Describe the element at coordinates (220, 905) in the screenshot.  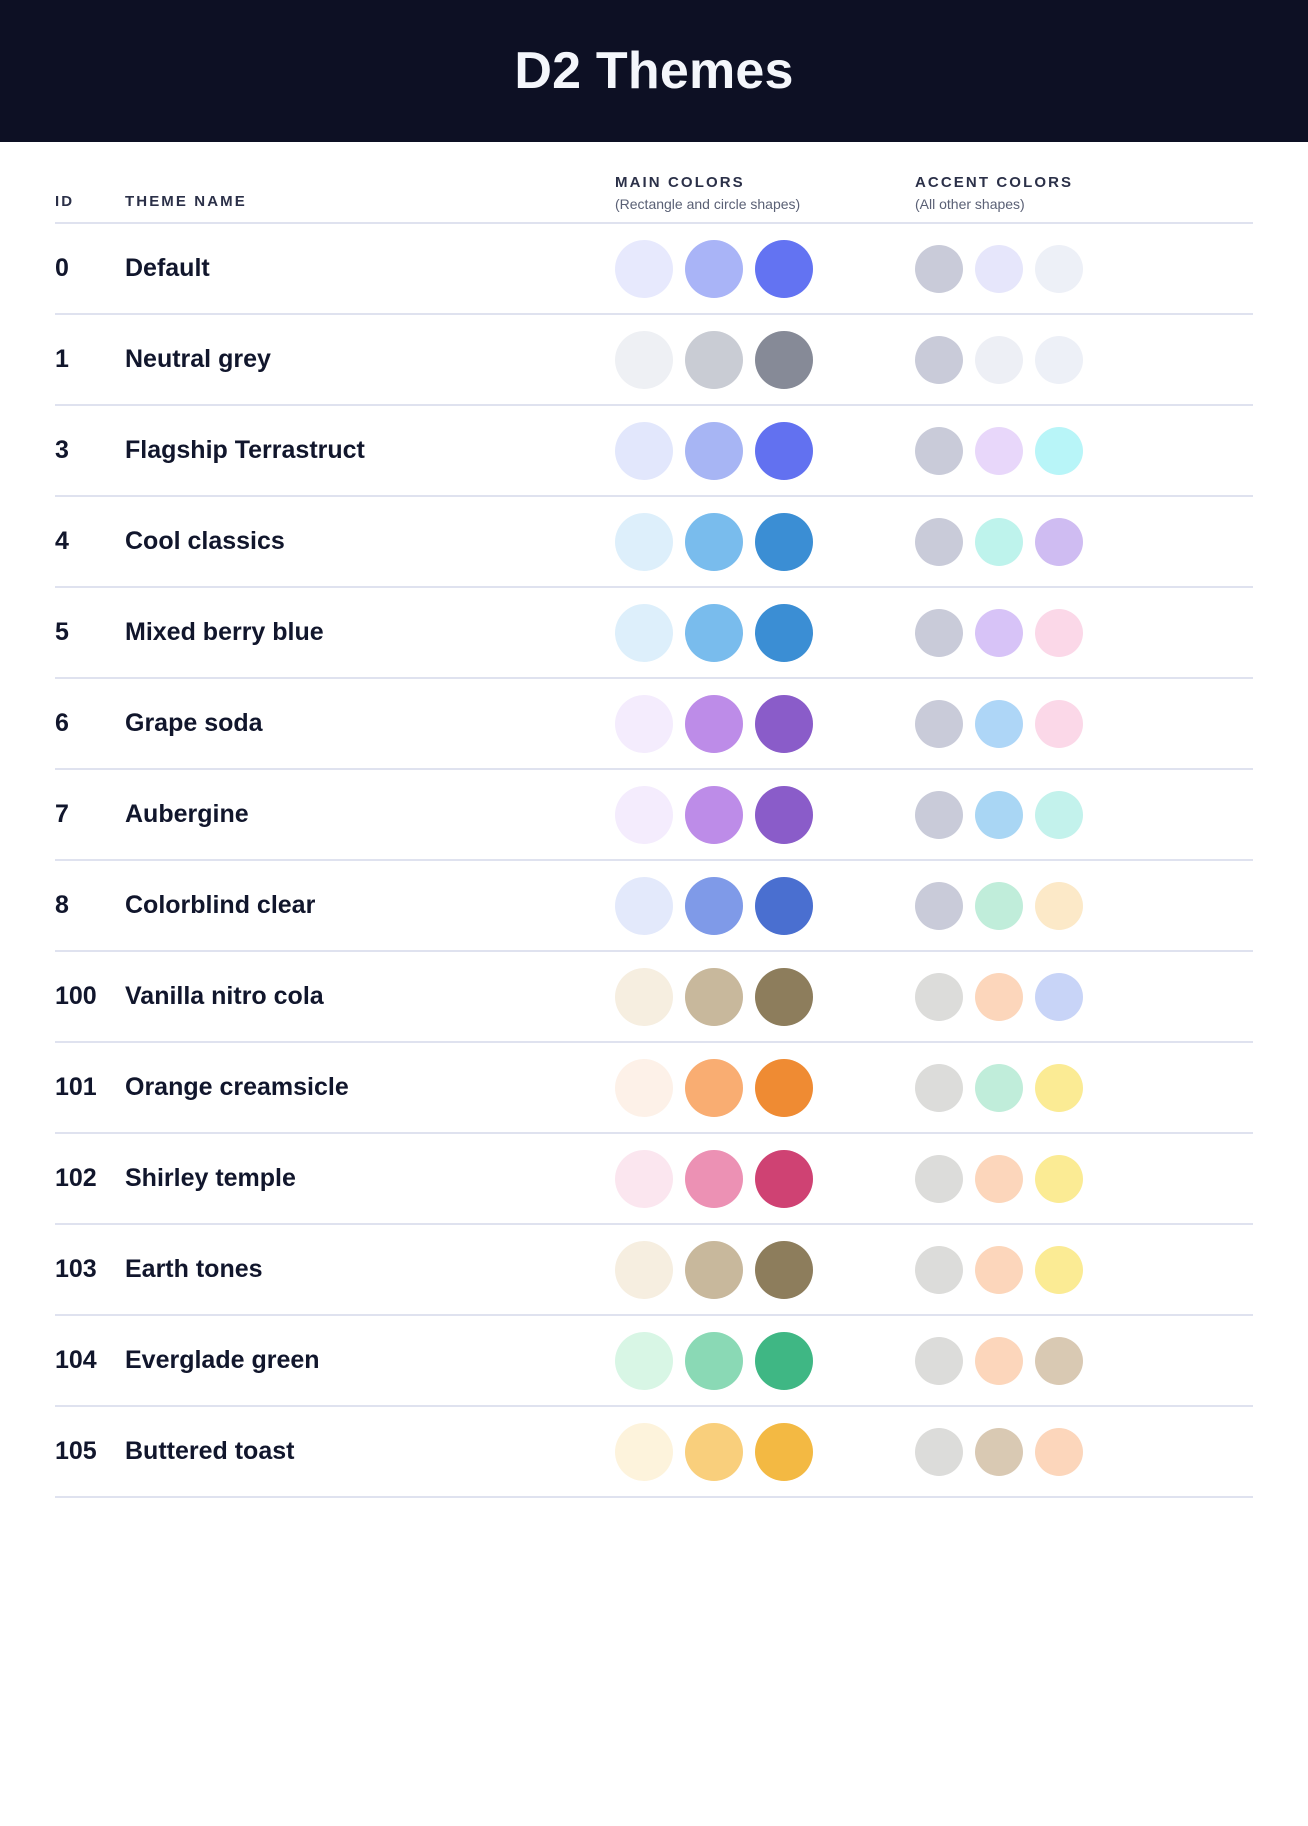
I see `theme-name: Colorblind clear` at that location.